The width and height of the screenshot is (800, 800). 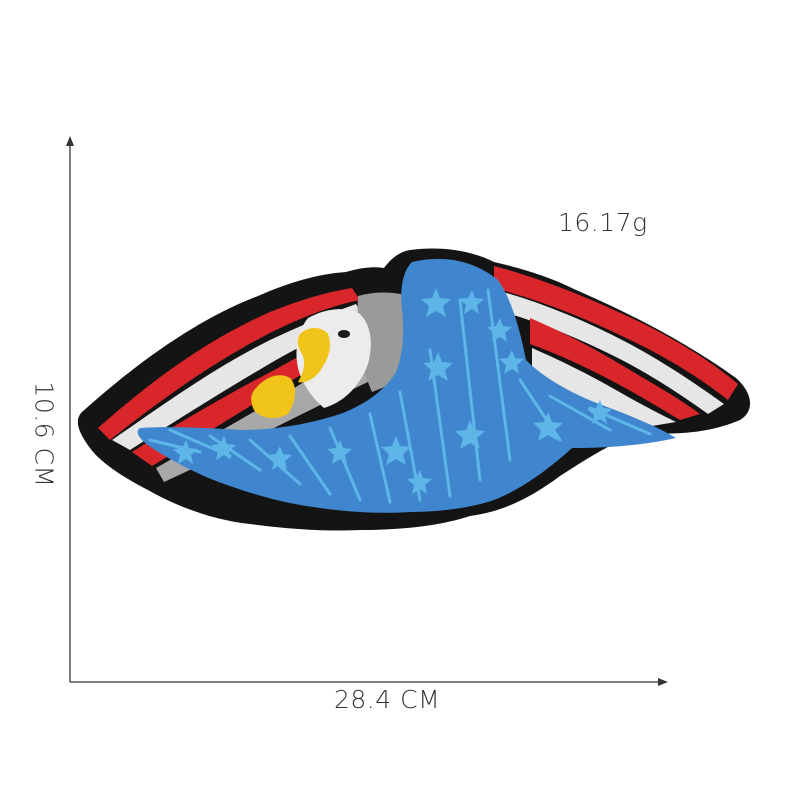 What do you see at coordinates (44, 434) in the screenshot?
I see `height-dimension-label: 10.6 CM` at bounding box center [44, 434].